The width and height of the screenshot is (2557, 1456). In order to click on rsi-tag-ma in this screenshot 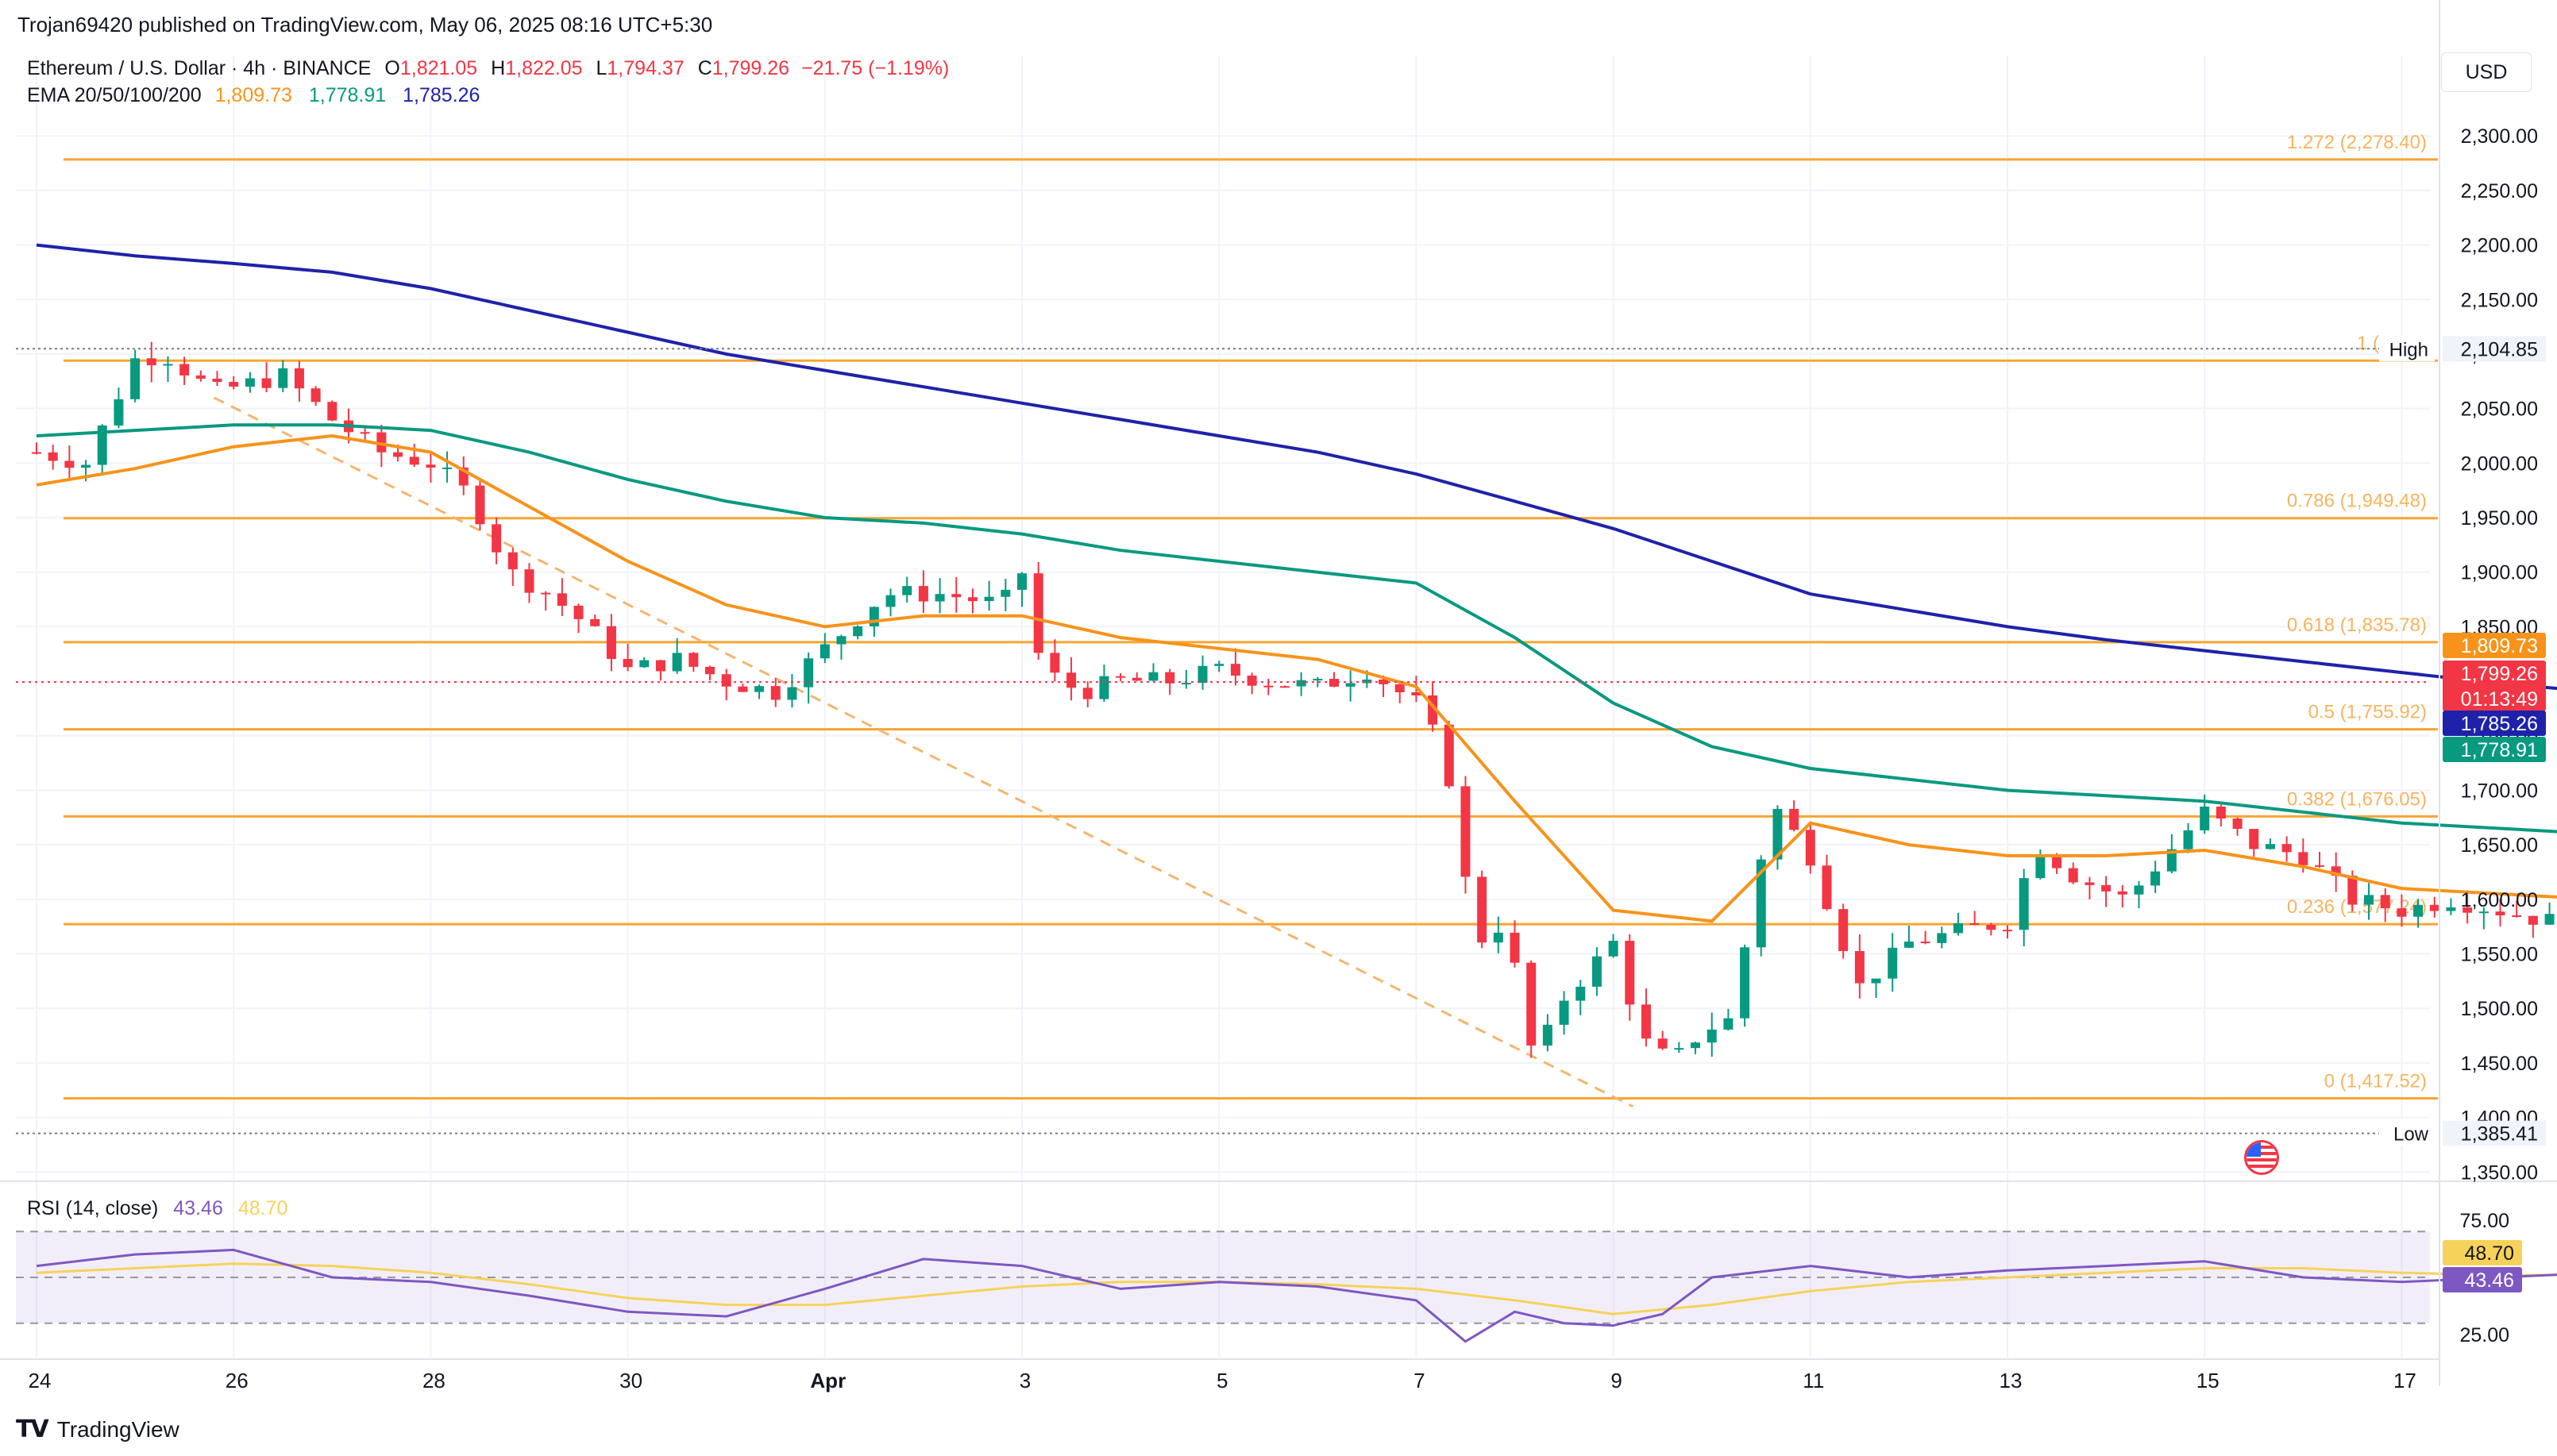, I will do `click(2482, 1252)`.